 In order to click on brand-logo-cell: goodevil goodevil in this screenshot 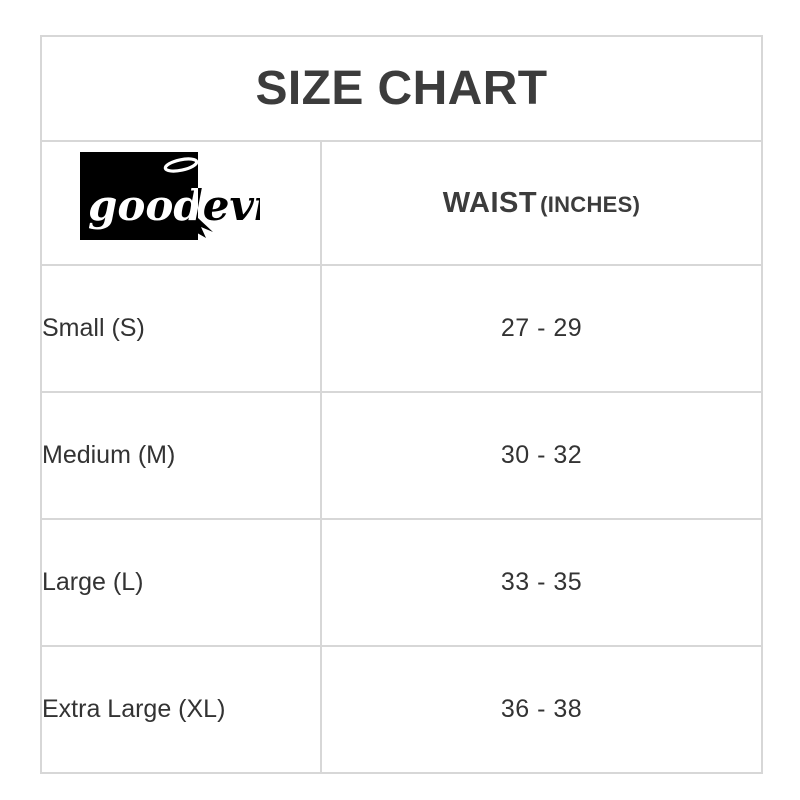, I will do `click(181, 203)`.